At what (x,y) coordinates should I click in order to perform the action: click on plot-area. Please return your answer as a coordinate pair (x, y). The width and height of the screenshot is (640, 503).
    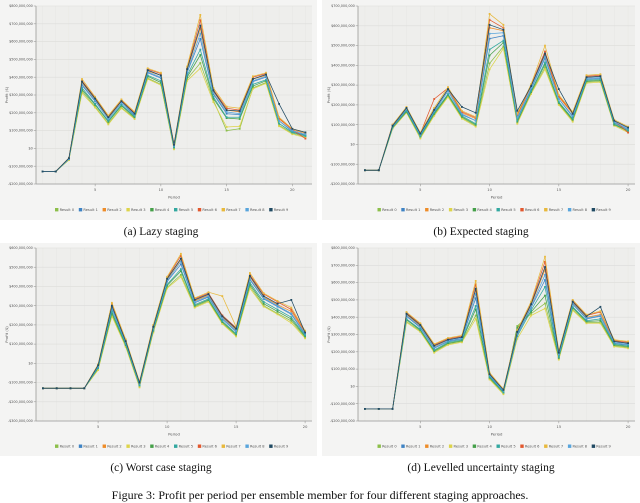
    Looking at the image, I should click on (174, 334).